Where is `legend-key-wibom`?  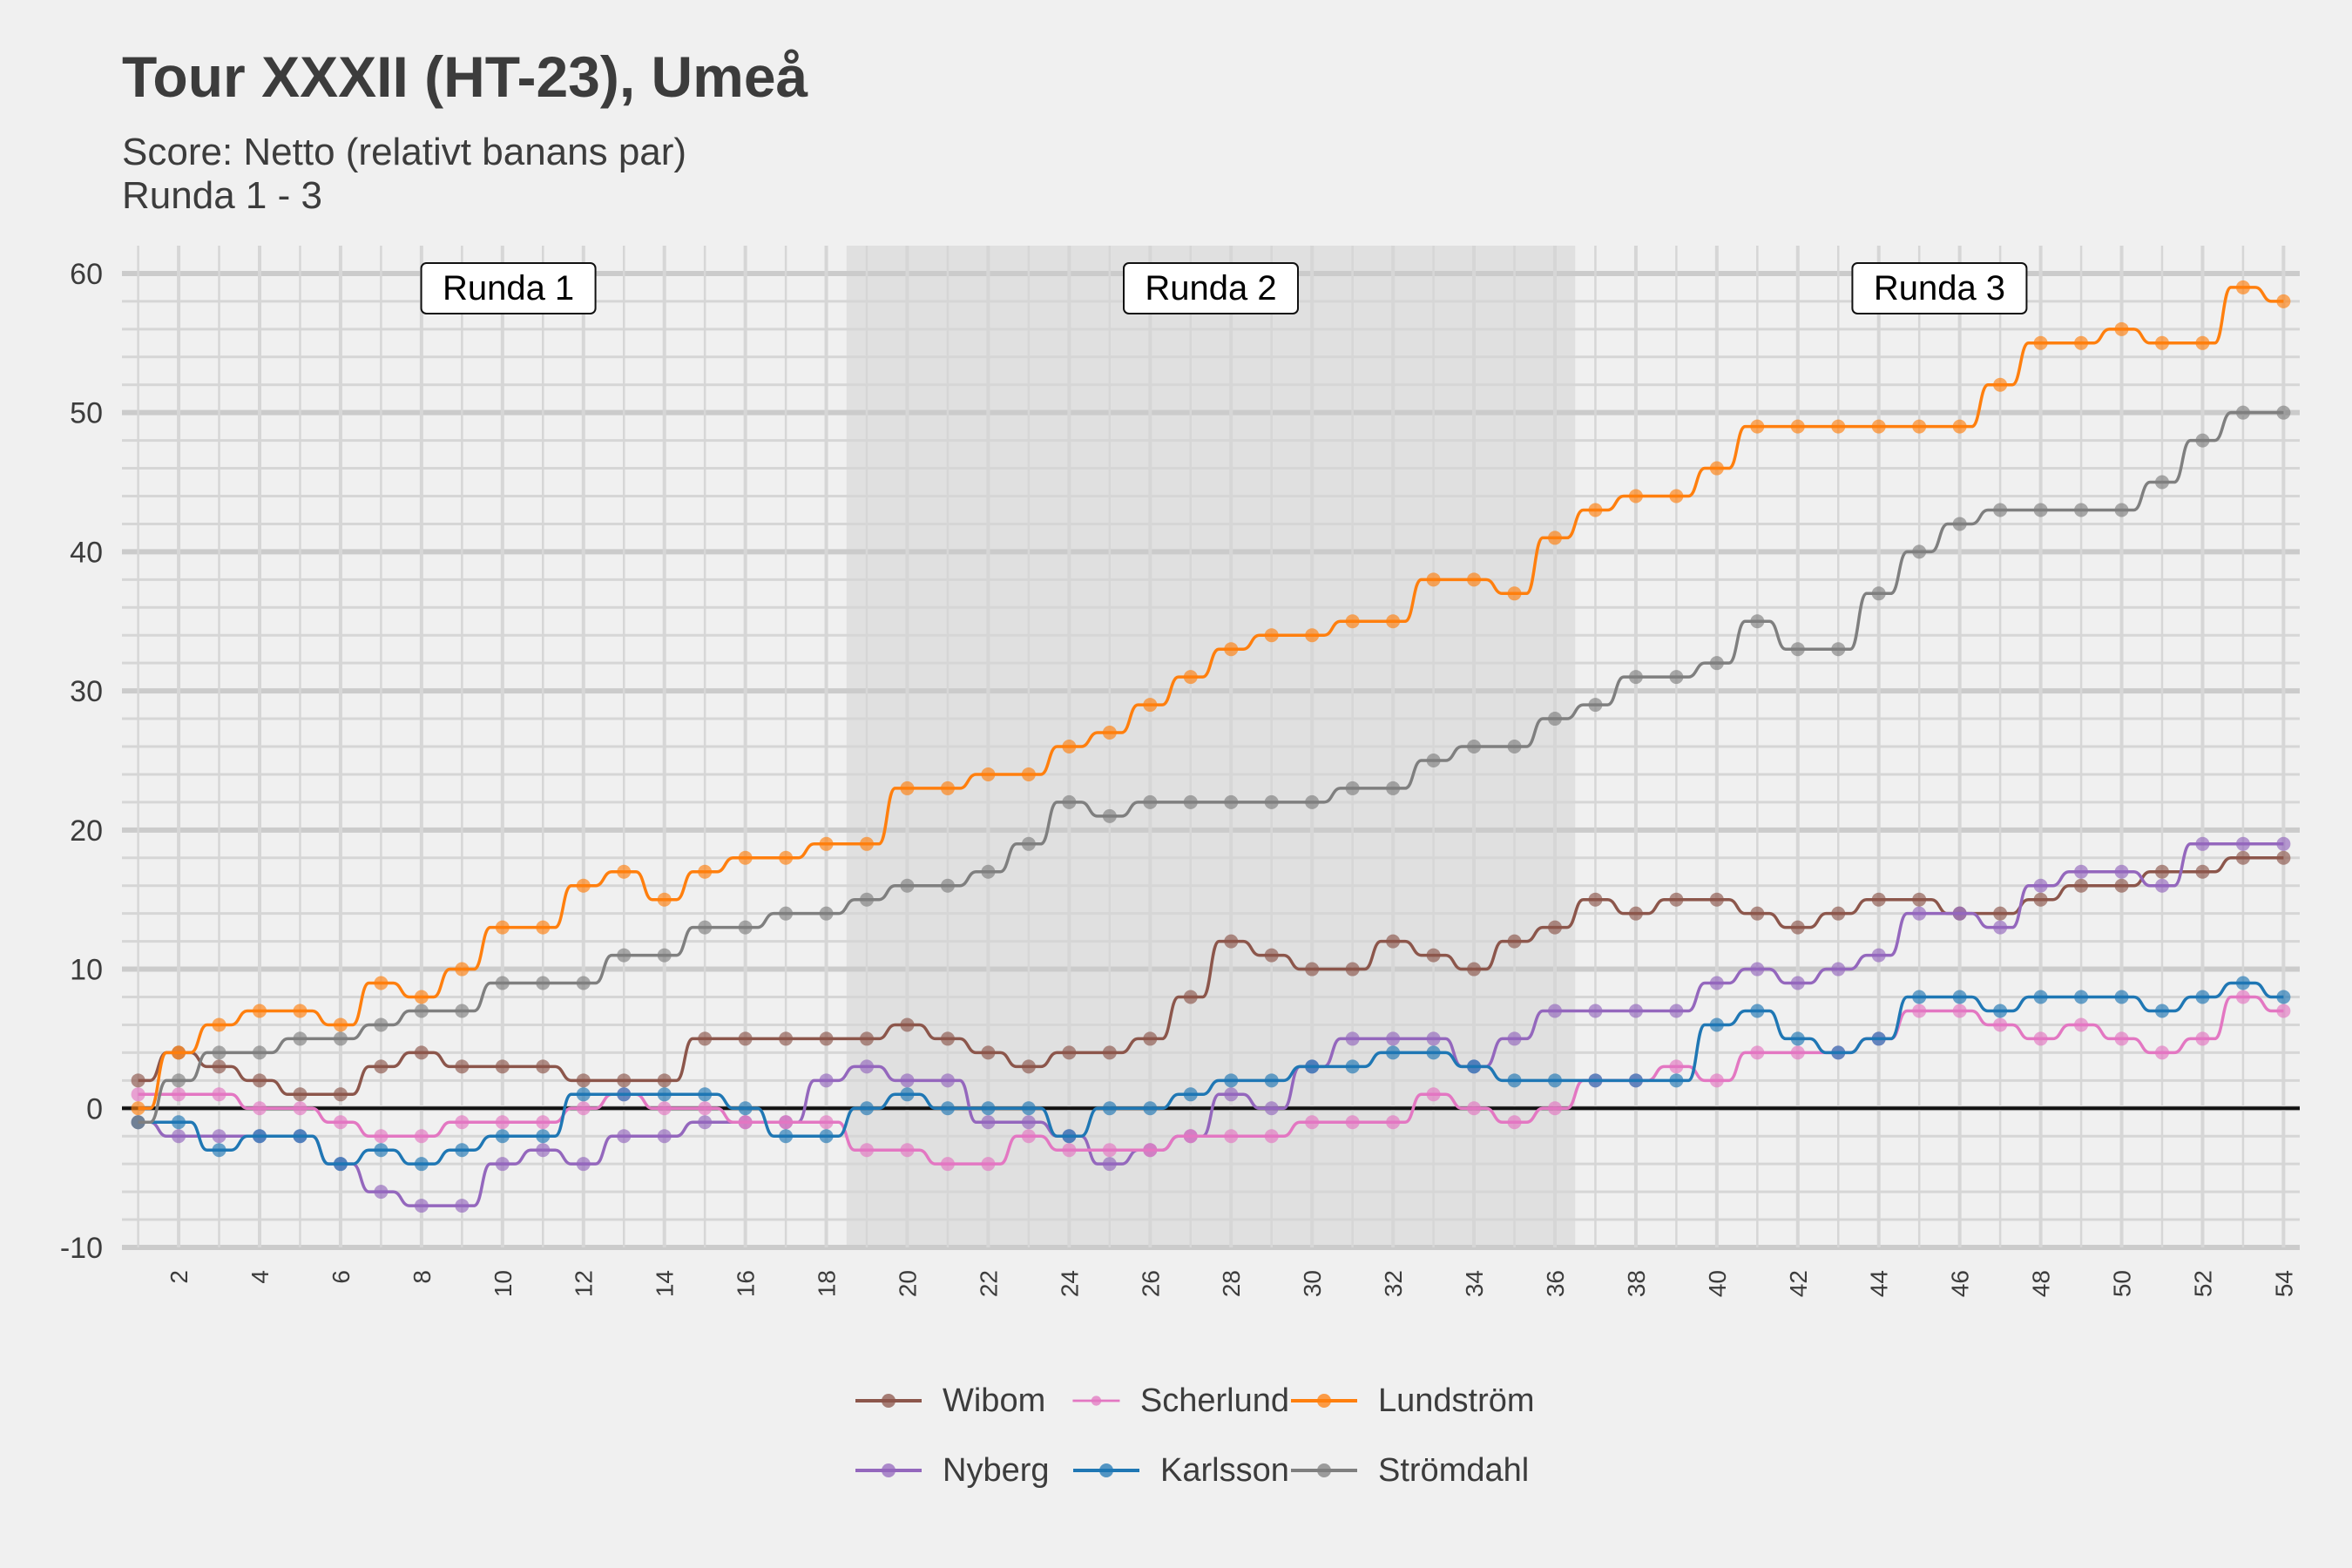
legend-key-wibom is located at coordinates (889, 1401).